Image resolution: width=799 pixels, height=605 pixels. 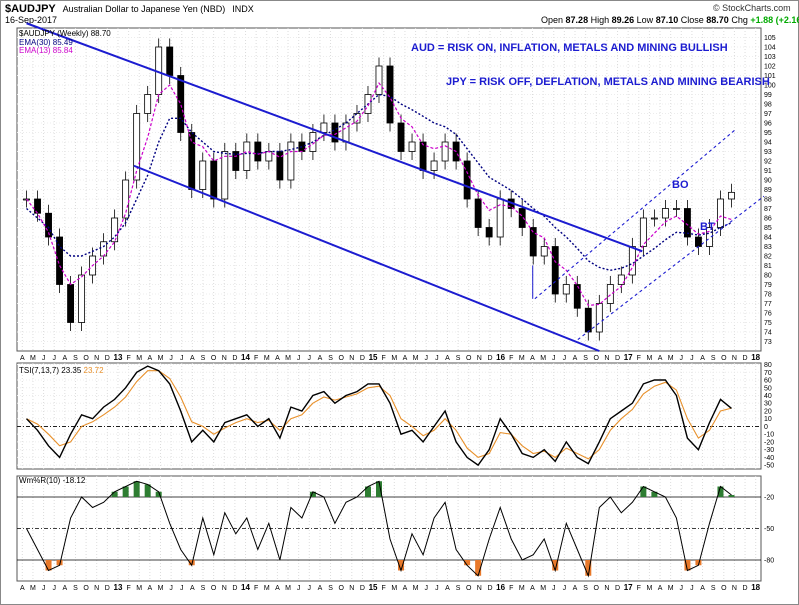 What do you see at coordinates (768, 257) in the screenshot?
I see `price-tick-label: 82` at bounding box center [768, 257].